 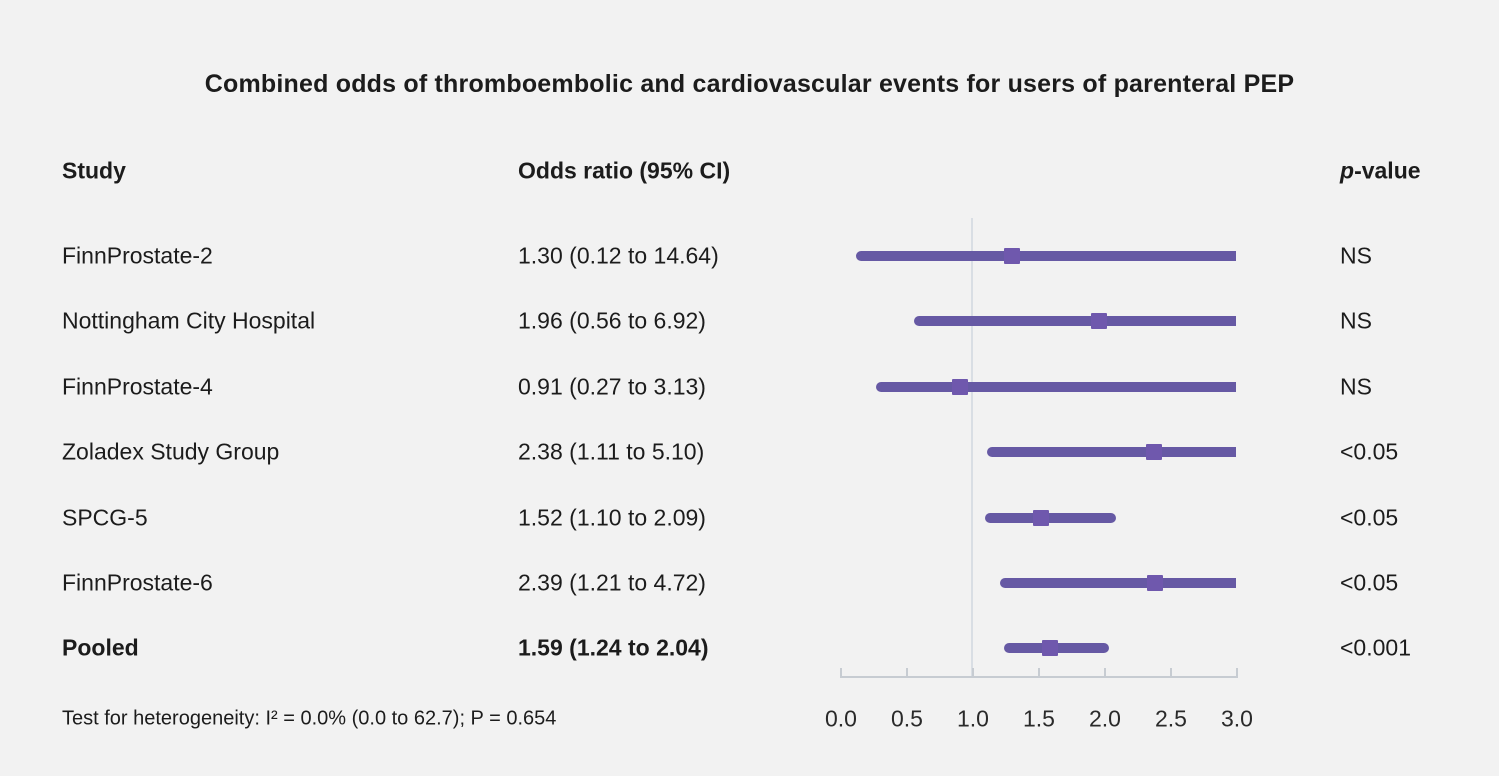 I want to click on column-header-odds-ratio: Odds ratio (95% CI), so click(x=624, y=170).